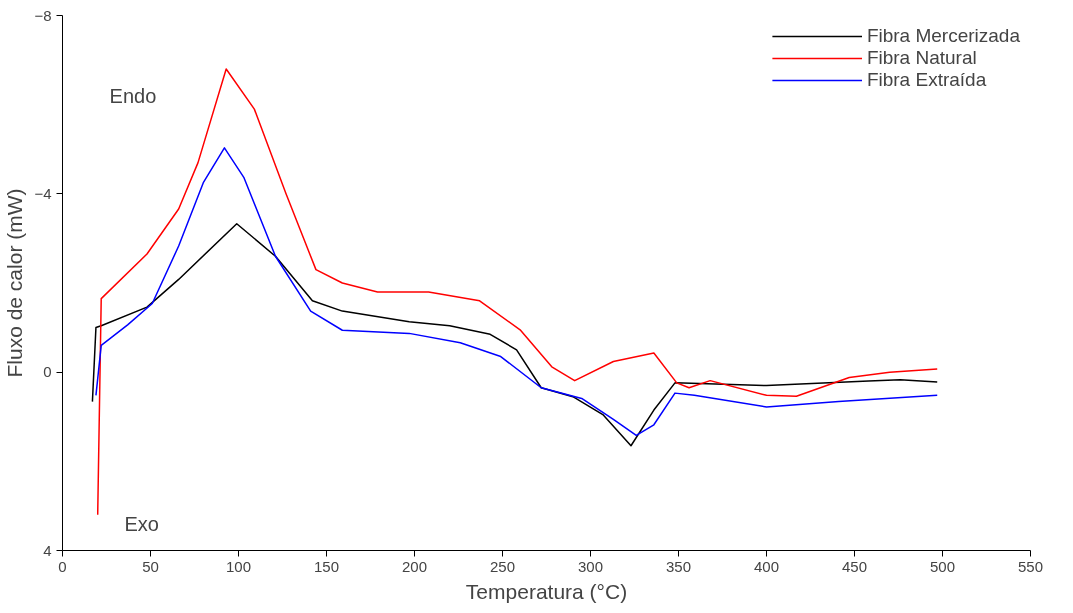 Image resolution: width=1073 pixels, height=613 pixels. Describe the element at coordinates (766, 566) in the screenshot. I see `x-tick-label: 400` at that location.